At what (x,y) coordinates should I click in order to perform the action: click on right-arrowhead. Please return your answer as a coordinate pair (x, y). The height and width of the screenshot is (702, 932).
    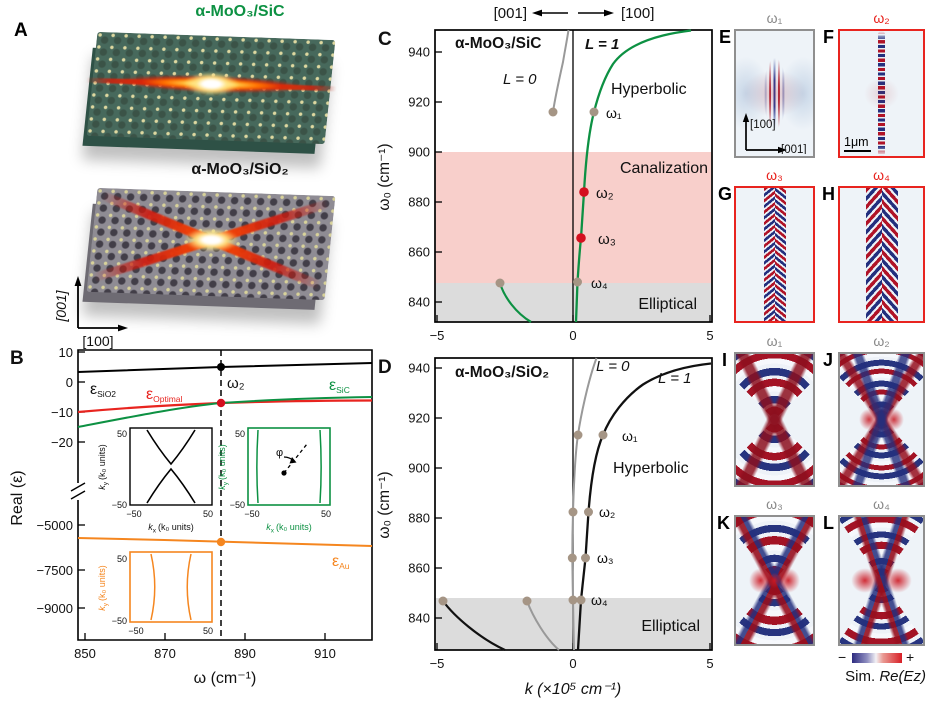
    Looking at the image, I should click on (609, 13).